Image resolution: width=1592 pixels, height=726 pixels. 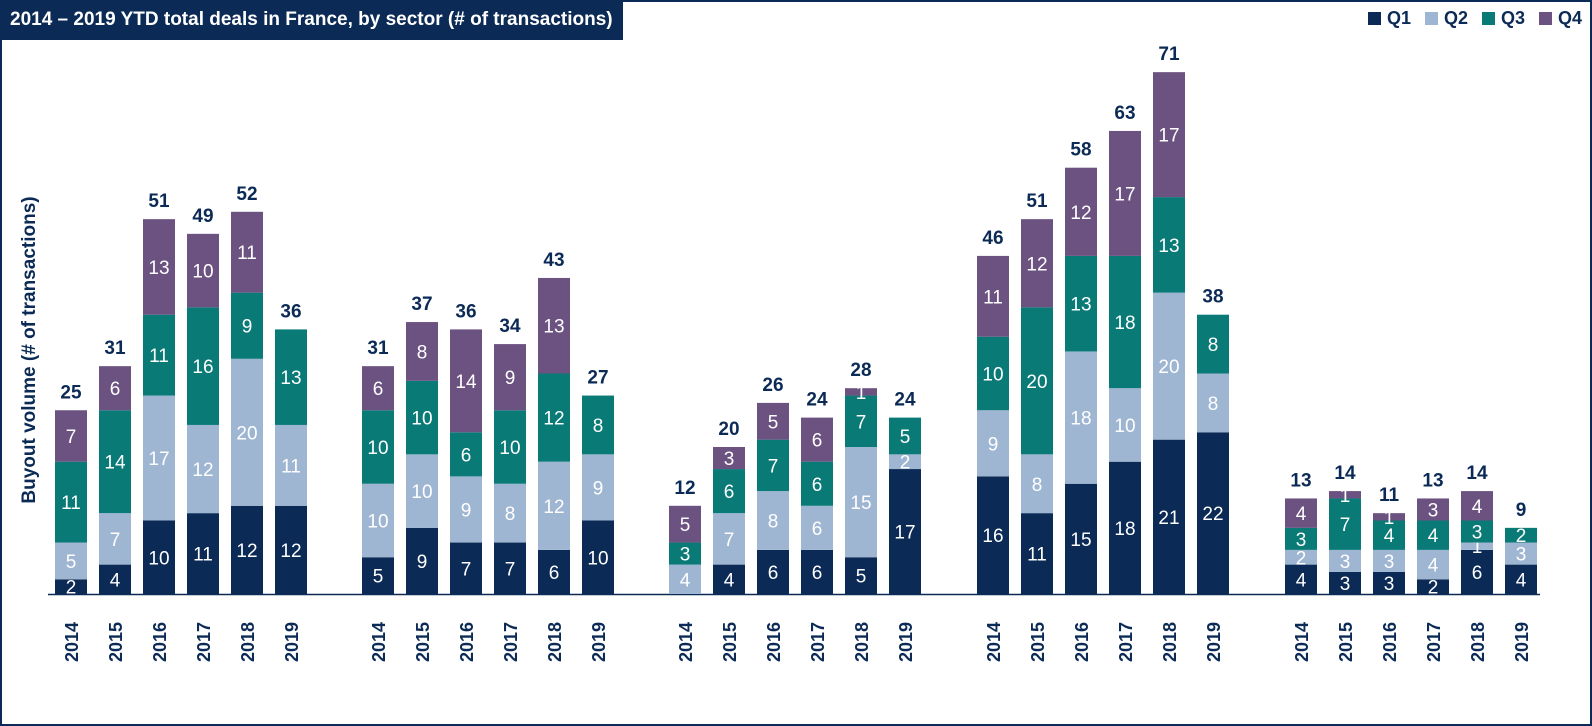 I want to click on data-label: 7, so click(x=729, y=540).